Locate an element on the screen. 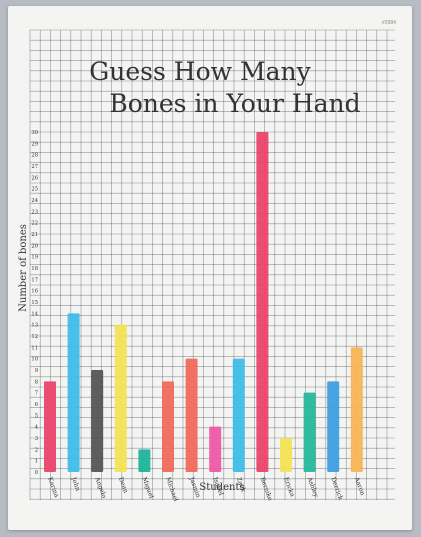  y-tick-label: 2 is located at coordinates (36, 450).